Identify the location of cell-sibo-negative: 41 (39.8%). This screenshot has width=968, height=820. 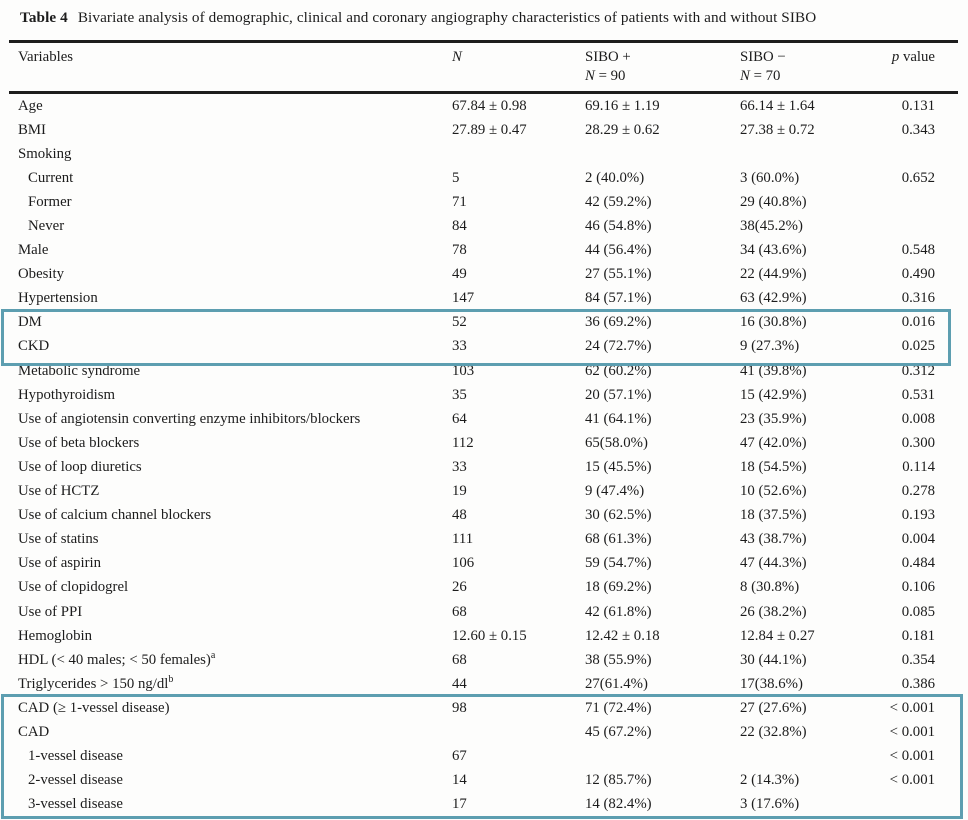
(773, 370).